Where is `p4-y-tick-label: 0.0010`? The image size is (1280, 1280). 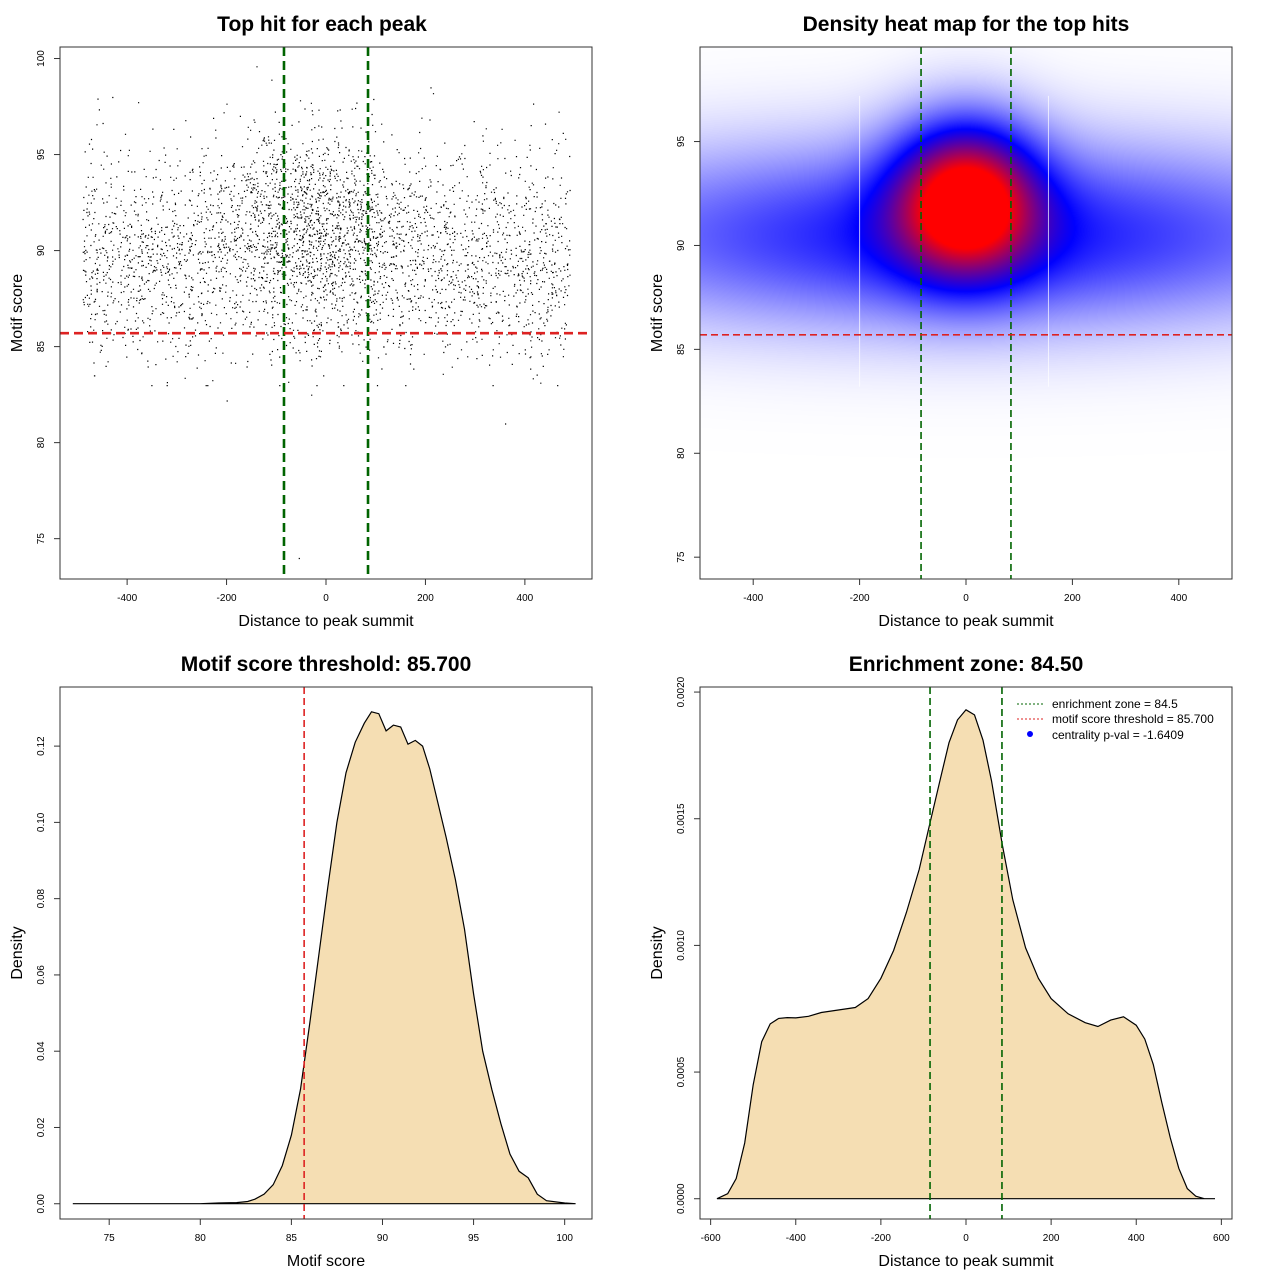 p4-y-tick-label: 0.0010 is located at coordinates (681, 945).